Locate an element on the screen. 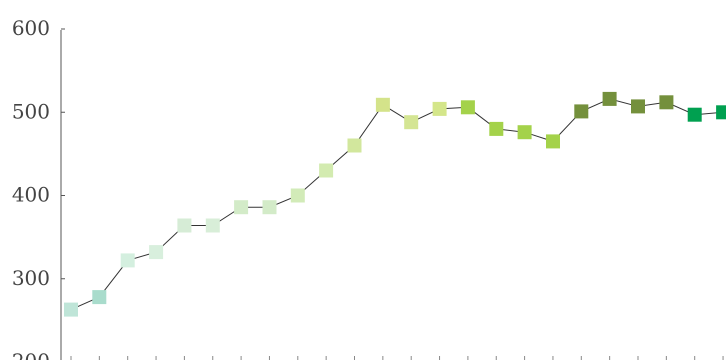 The width and height of the screenshot is (726, 360). y-tick-label: 400 is located at coordinates (31, 195).